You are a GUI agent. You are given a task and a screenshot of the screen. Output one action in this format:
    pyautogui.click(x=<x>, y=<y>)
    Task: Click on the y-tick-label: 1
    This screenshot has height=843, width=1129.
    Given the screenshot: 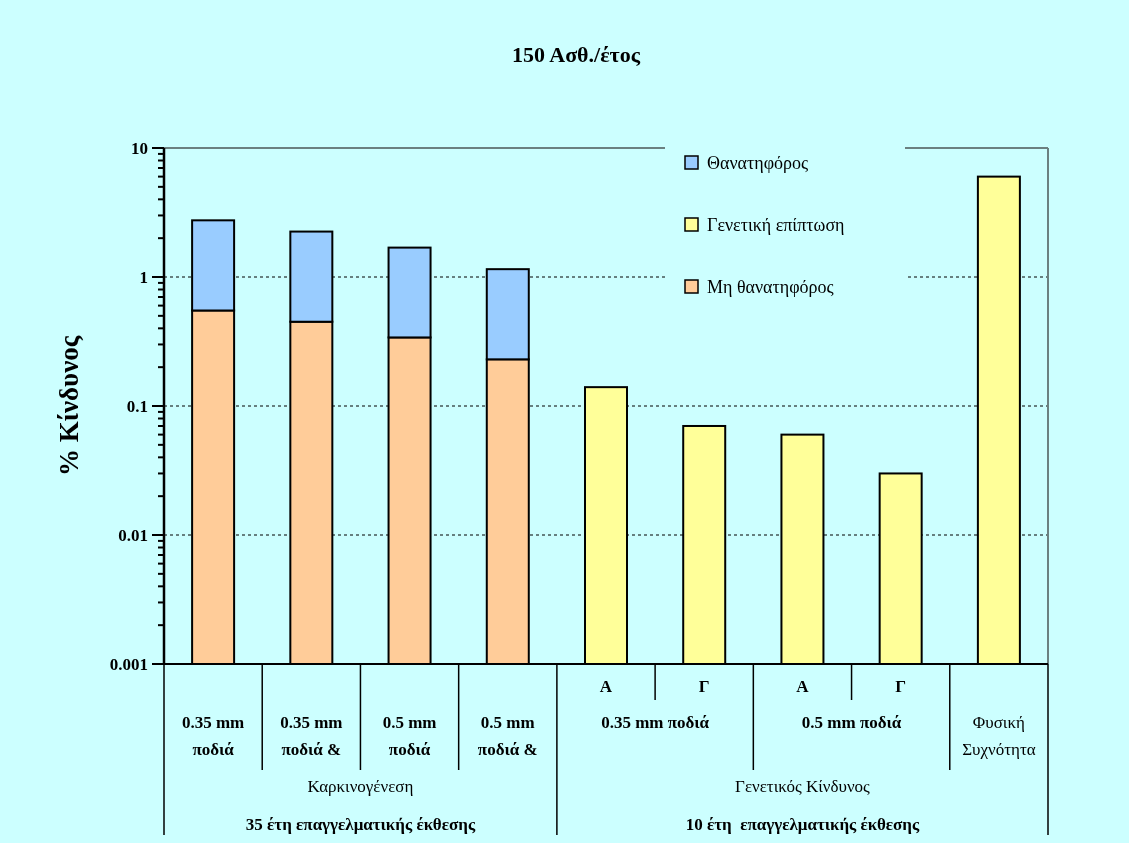 What is the action you would take?
    pyautogui.click(x=143, y=277)
    